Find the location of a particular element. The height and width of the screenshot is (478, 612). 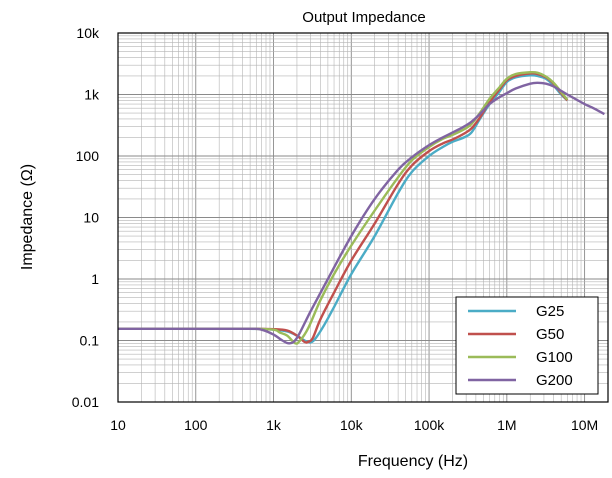

legend-label-g100: G100 is located at coordinates (554, 357).